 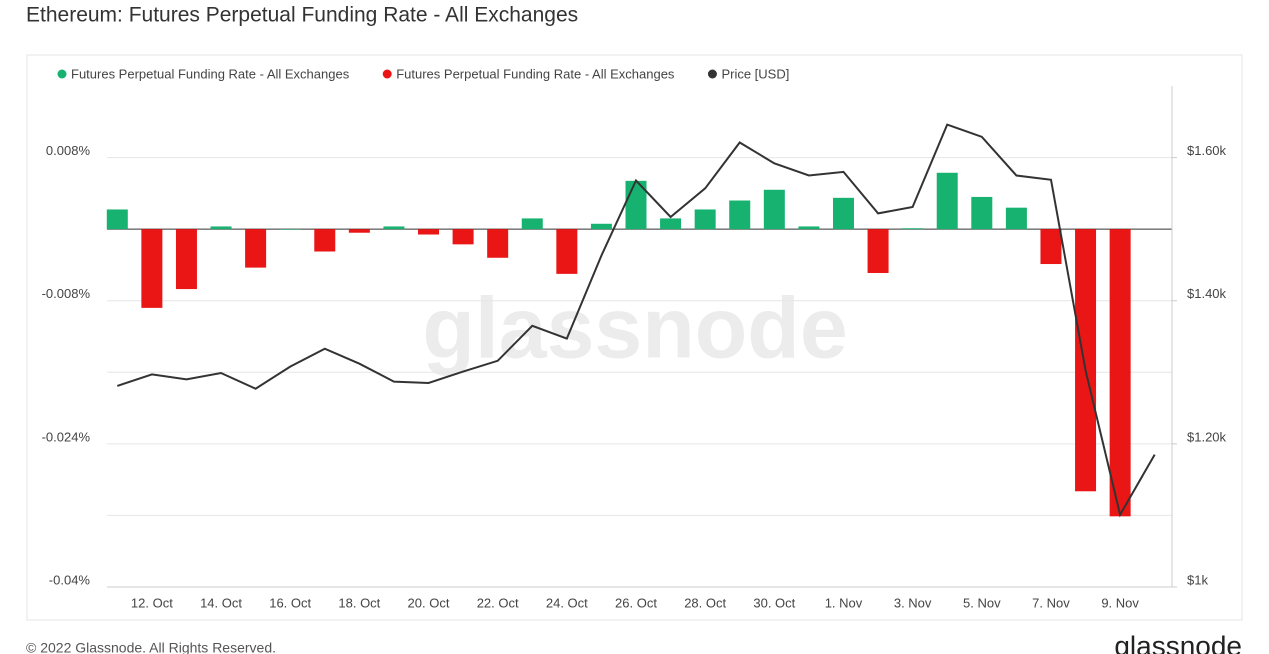 I want to click on y2-tick-label: $1.20k, so click(x=1207, y=436).